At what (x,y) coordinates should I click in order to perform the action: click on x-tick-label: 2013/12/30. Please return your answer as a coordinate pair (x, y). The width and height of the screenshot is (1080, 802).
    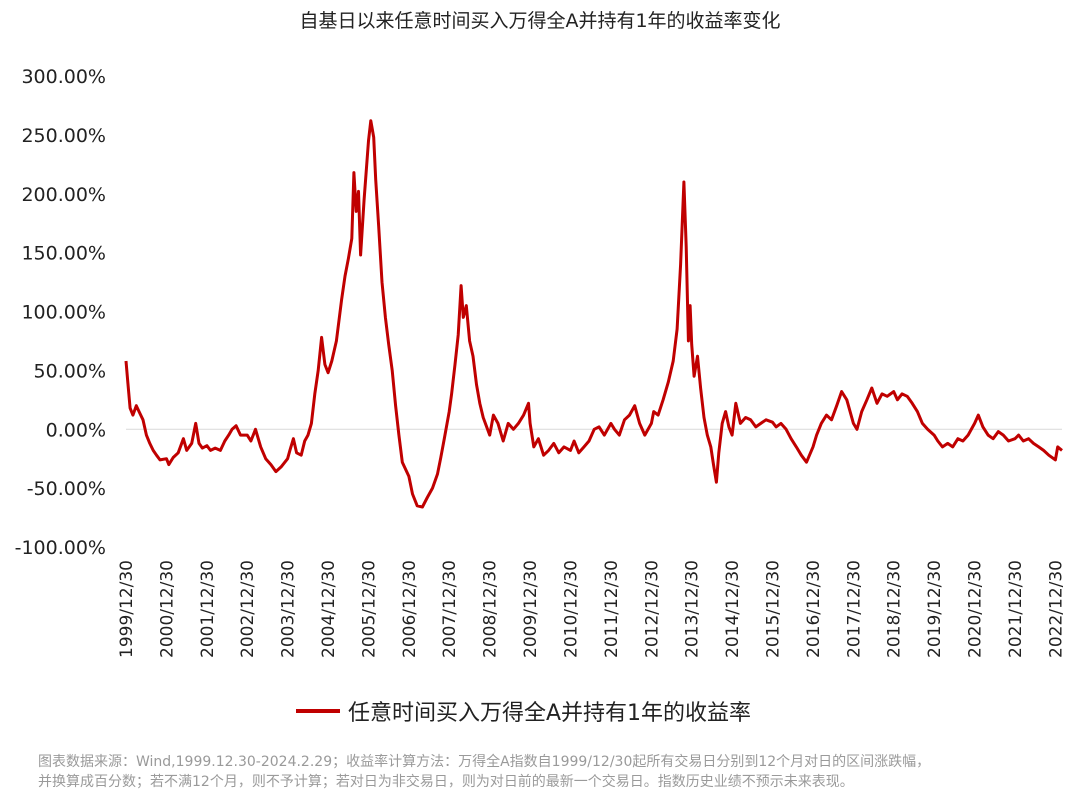
    Looking at the image, I should click on (693, 609).